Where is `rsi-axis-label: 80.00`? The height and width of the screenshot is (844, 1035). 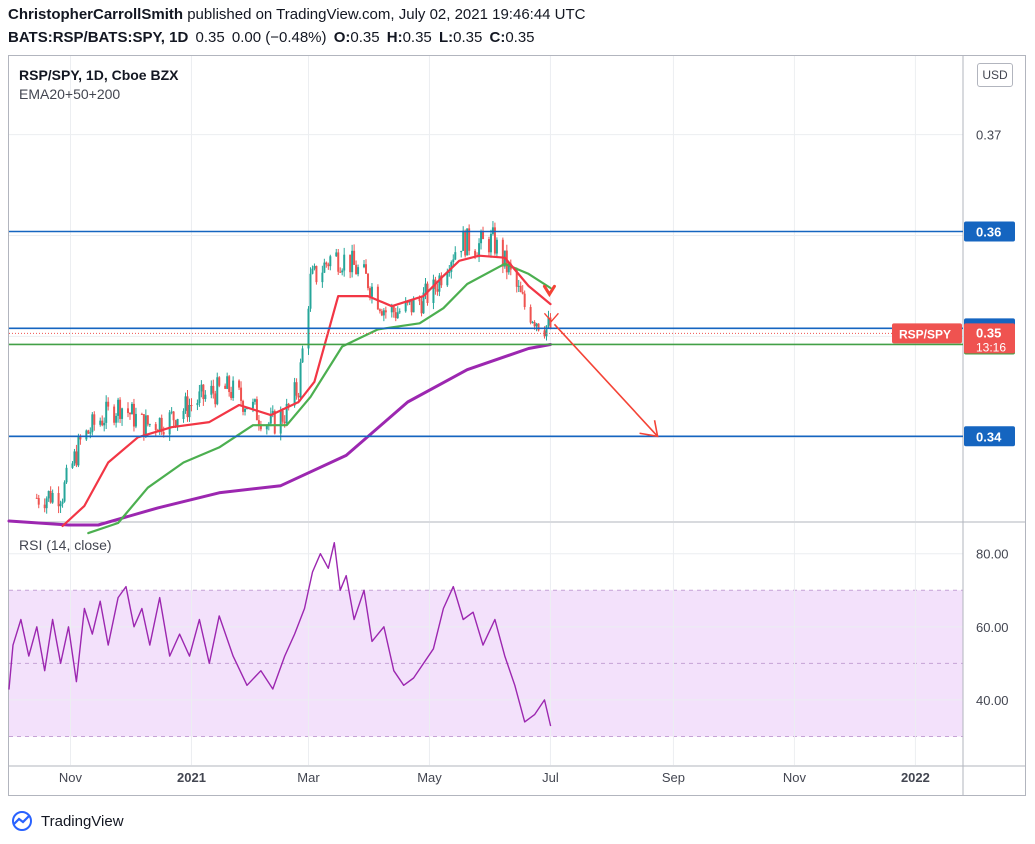
rsi-axis-label: 80.00 is located at coordinates (992, 554).